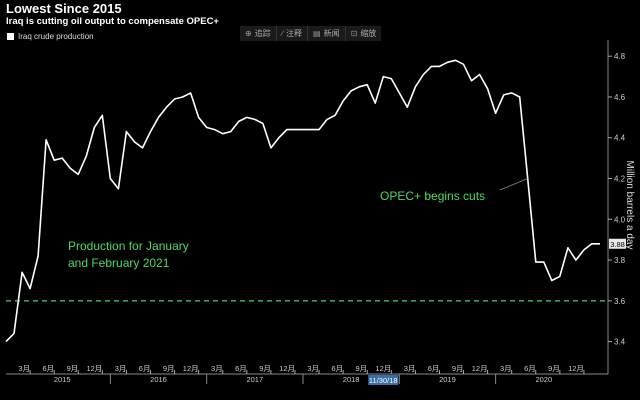 This screenshot has width=640, height=400. I want to click on chart-toolbar: ⊕ 追踪 ∕ 注释 ▤ 新闻 ⊡ 缩放, so click(311, 33).